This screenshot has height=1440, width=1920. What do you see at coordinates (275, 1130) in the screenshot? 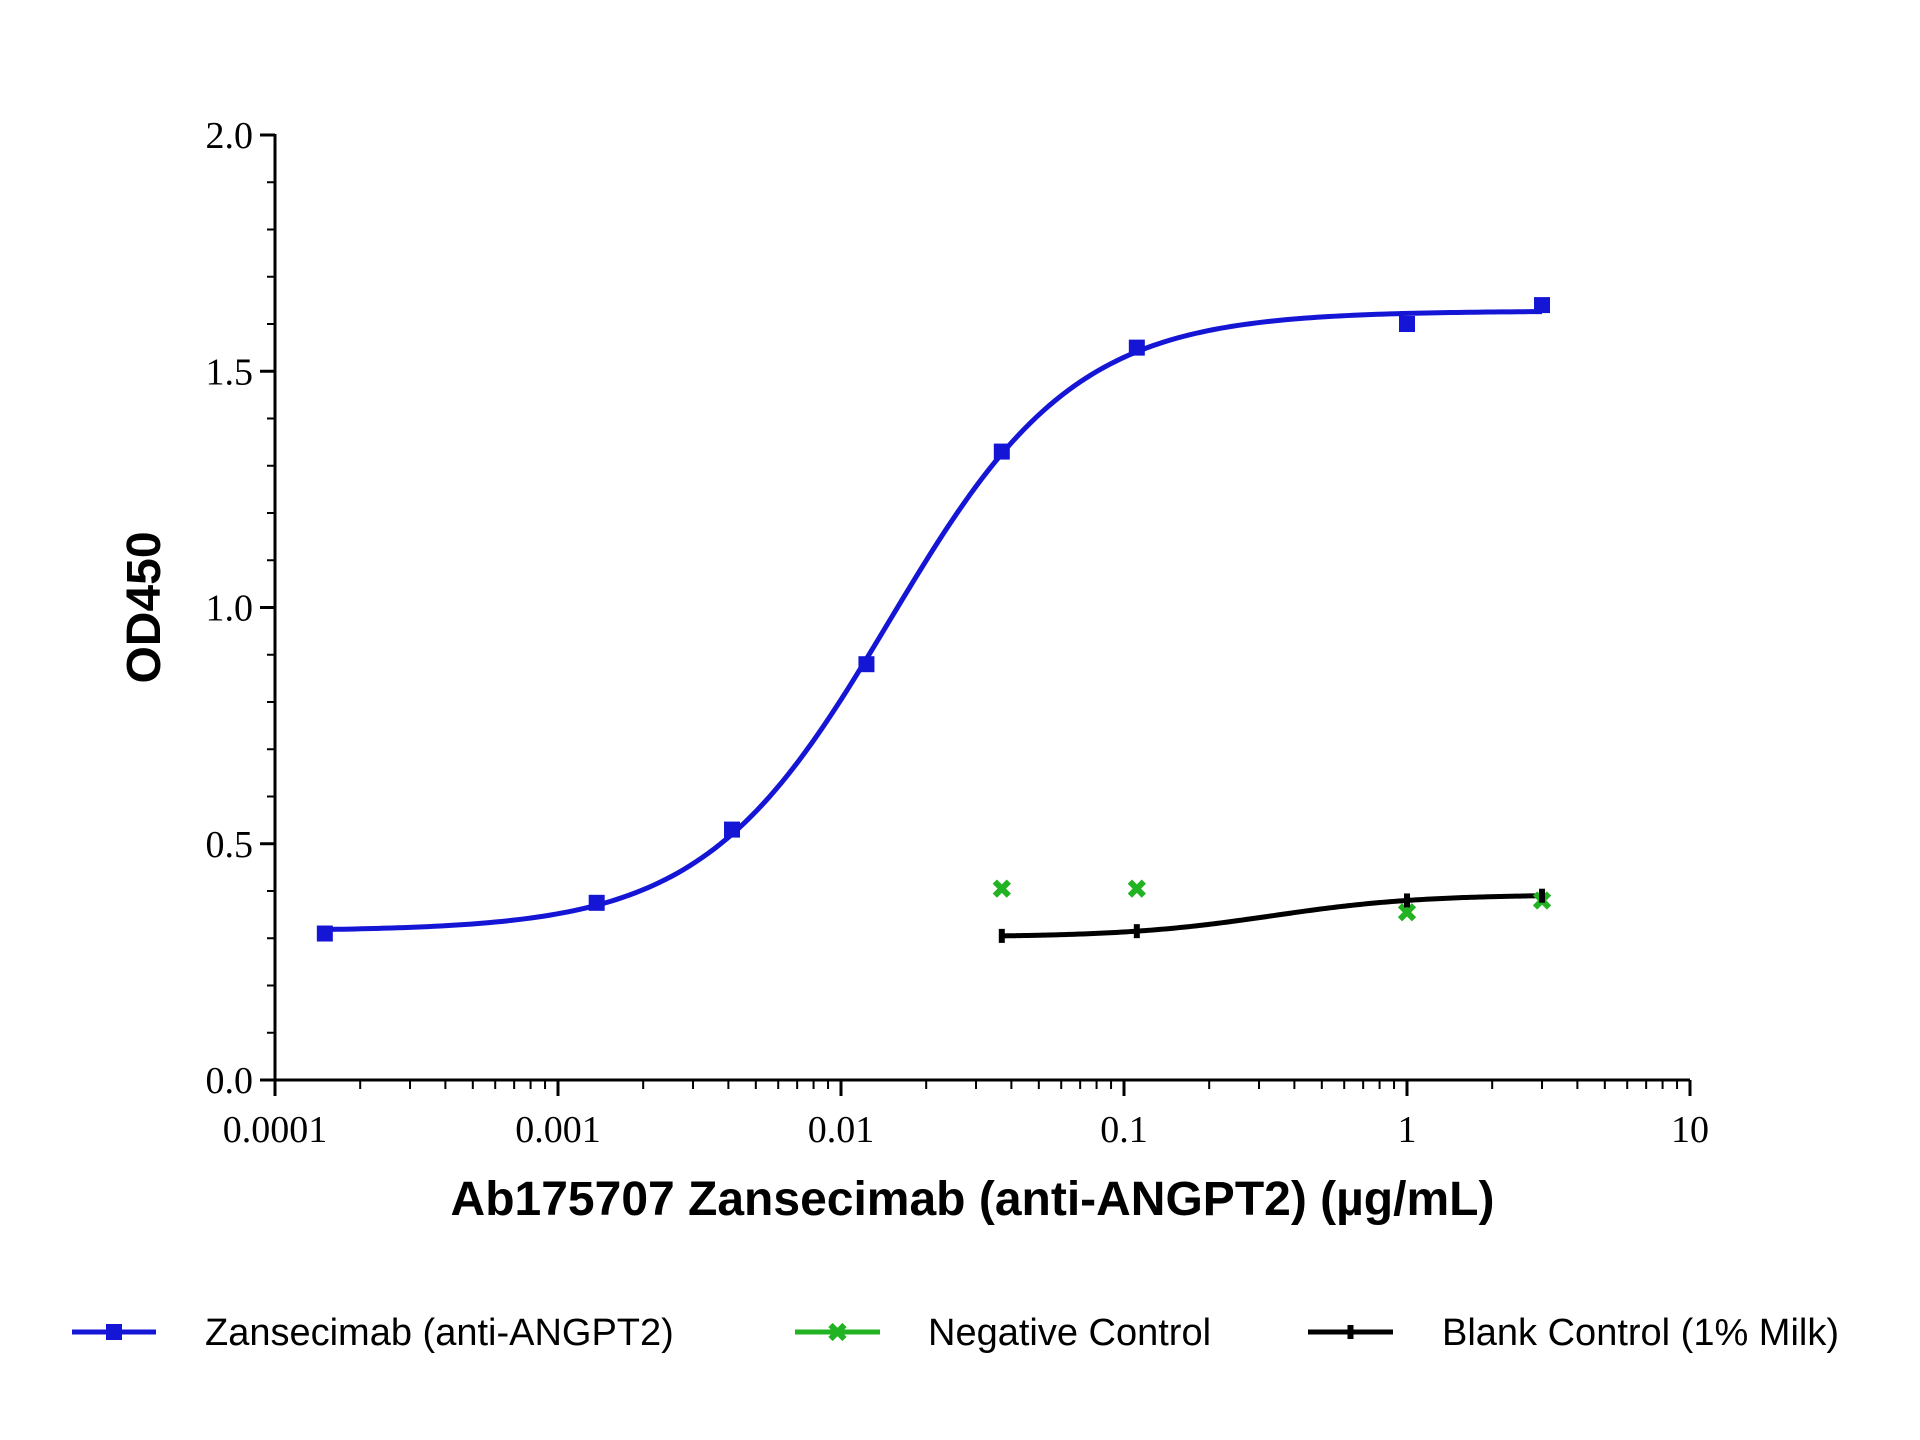
I see `x-tick-label: 0.0001` at bounding box center [275, 1130].